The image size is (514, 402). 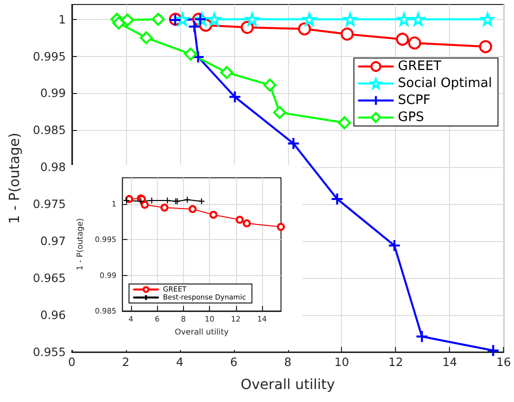 I want to click on y-tick-label: 0.98, so click(x=53, y=167).